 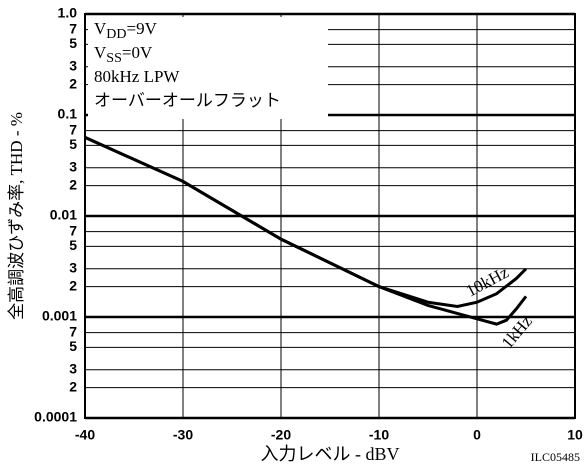 What do you see at coordinates (114, 58) in the screenshot?
I see `condition-part: SS` at bounding box center [114, 58].